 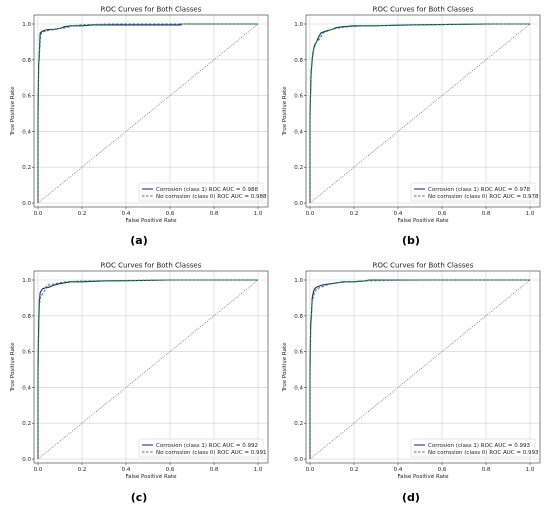 I want to click on legend-entry-label: Corrosion (class 1) ROC AUC = 0.978, so click(x=479, y=190).